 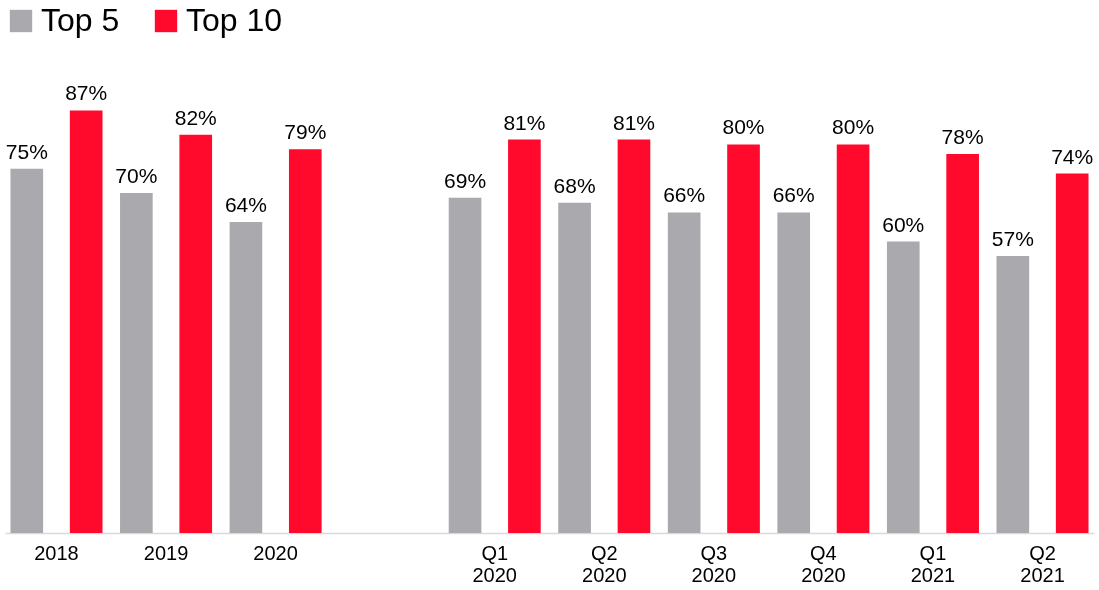 I want to click on legend-label: Top 5, so click(x=80, y=20).